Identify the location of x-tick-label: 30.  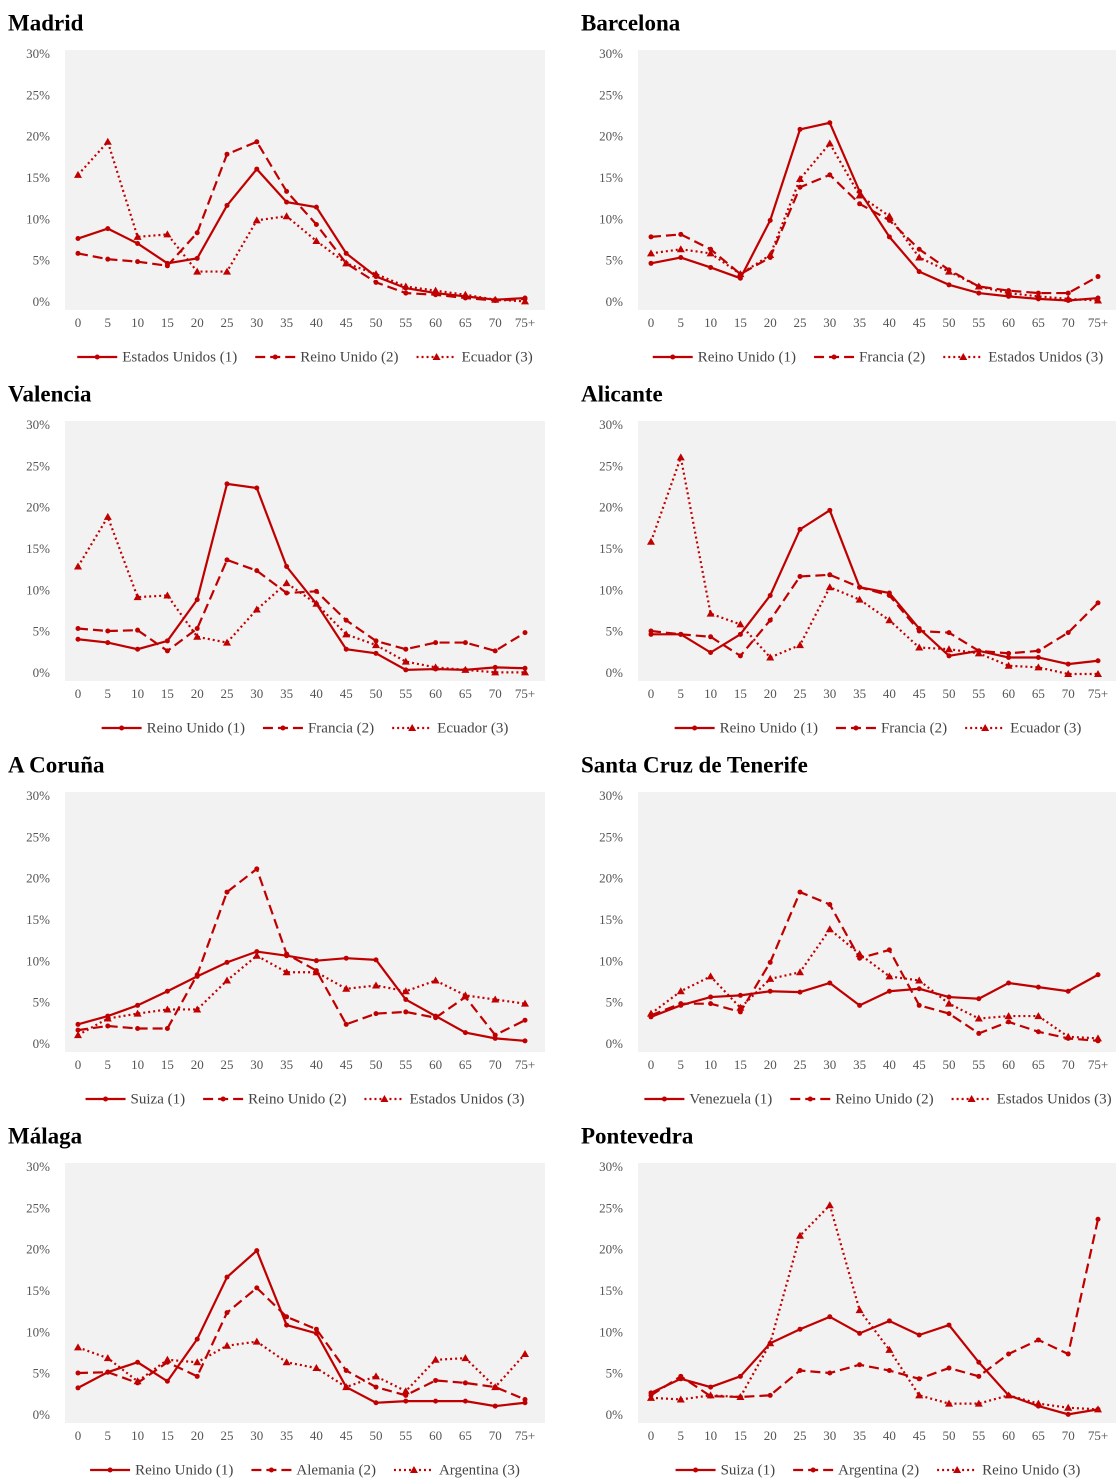
(256, 1435).